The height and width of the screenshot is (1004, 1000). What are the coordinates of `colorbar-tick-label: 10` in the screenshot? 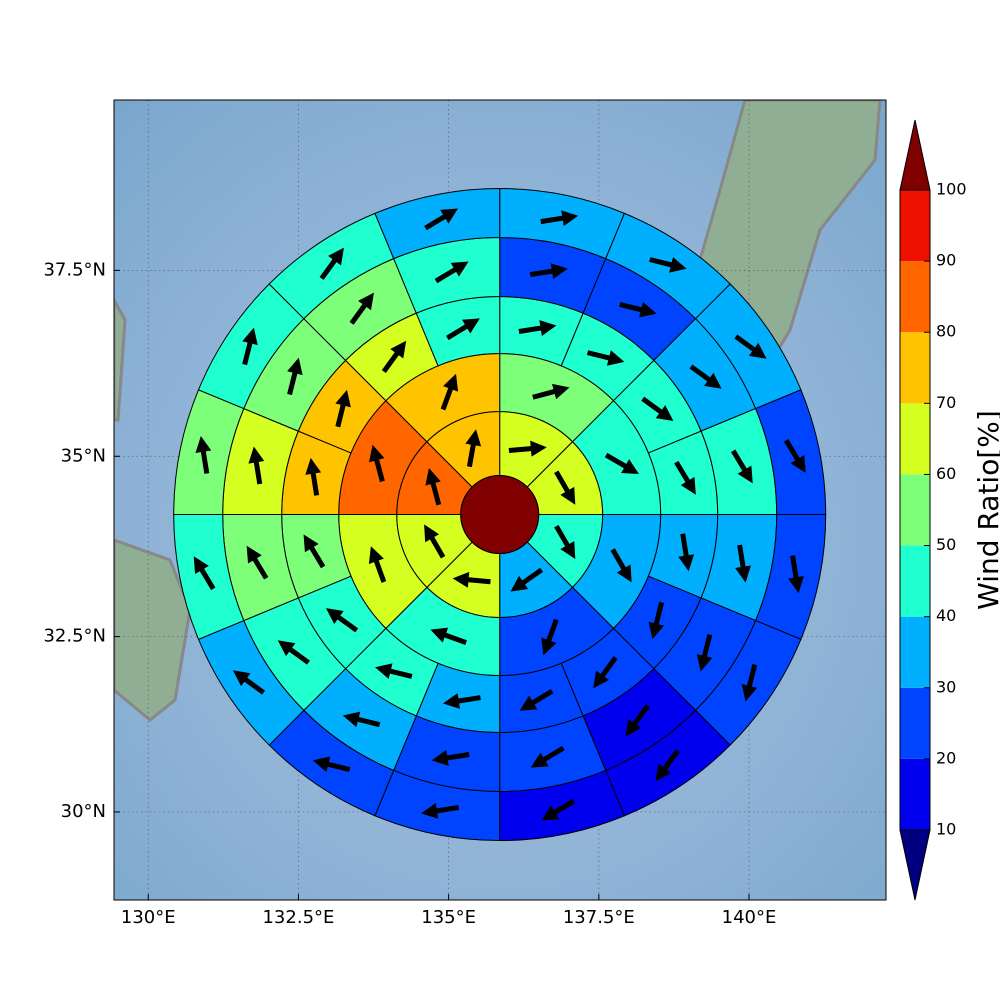 It's located at (946, 829).